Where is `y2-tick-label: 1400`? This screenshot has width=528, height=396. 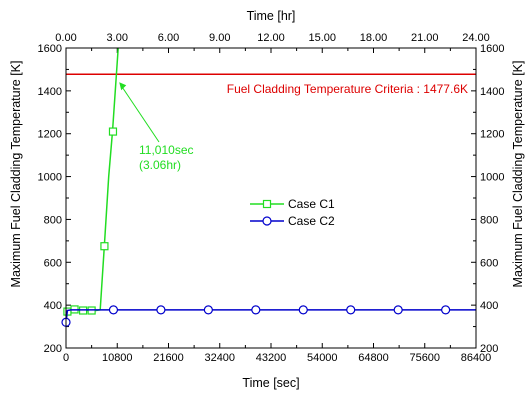
y2-tick-label: 1400 is located at coordinates (492, 92).